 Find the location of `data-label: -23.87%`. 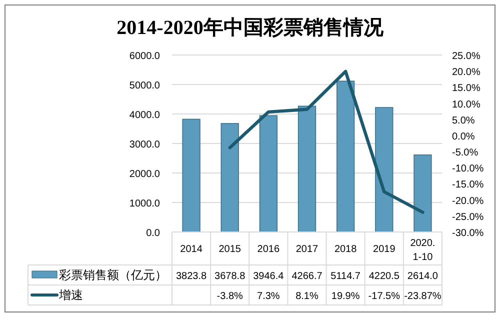

data-label: -23.87% is located at coordinates (423, 296).